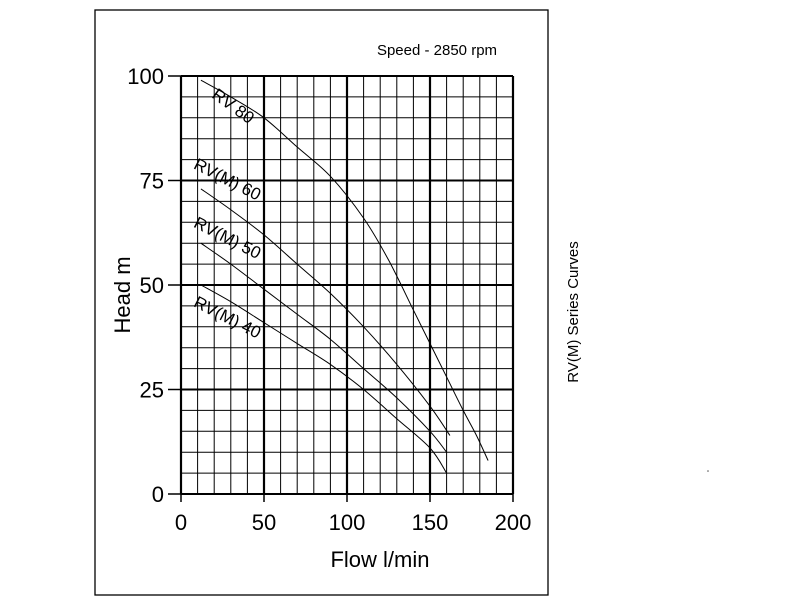 The height and width of the screenshot is (600, 800). I want to click on y-axis-label: Head m, so click(122, 294).